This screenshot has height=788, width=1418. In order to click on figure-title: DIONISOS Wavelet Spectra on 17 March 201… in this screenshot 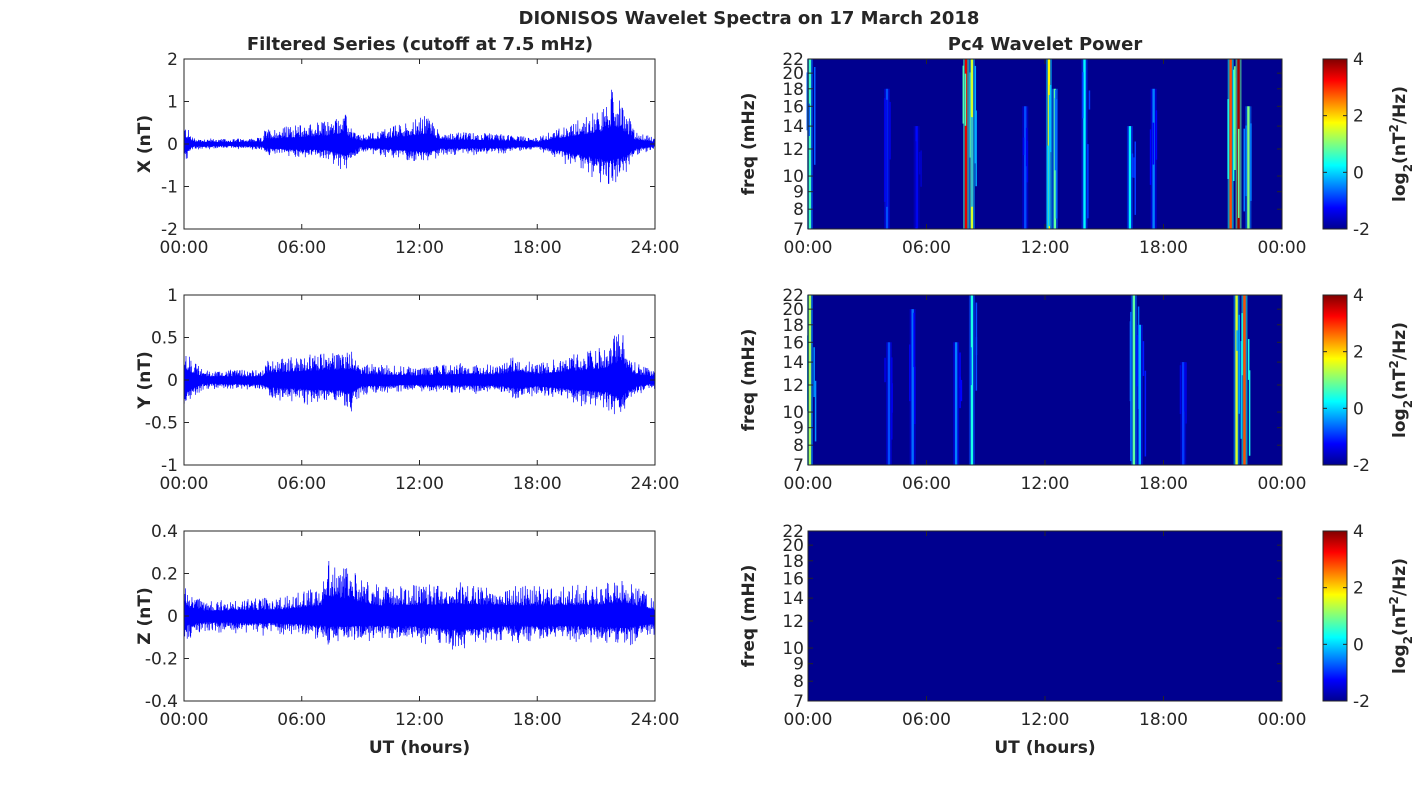, I will do `click(749, 18)`.